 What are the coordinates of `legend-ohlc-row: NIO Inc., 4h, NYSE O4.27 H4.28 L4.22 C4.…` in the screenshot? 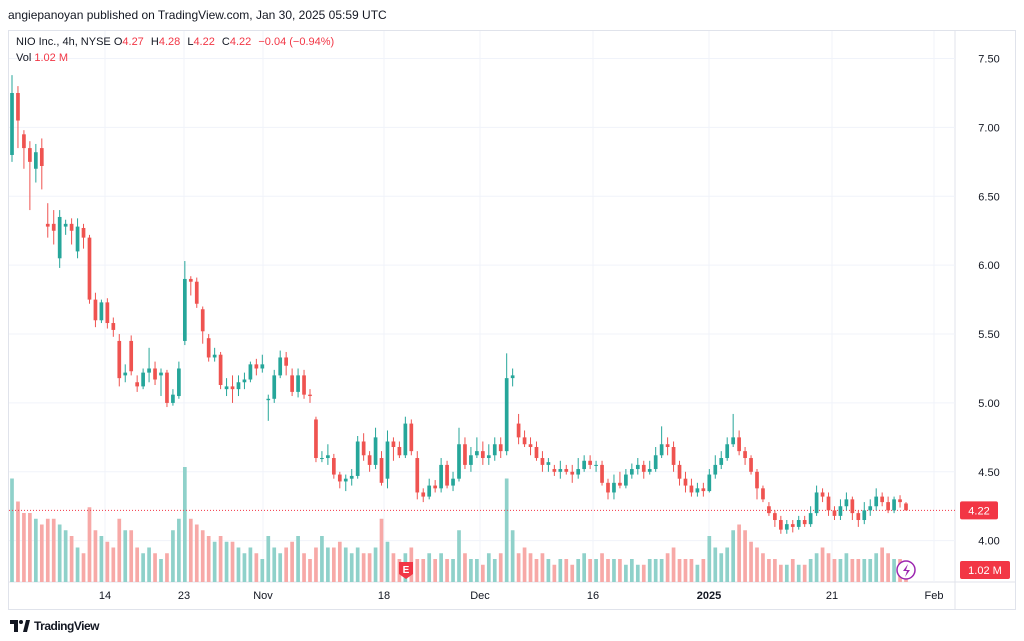 It's located at (177, 42).